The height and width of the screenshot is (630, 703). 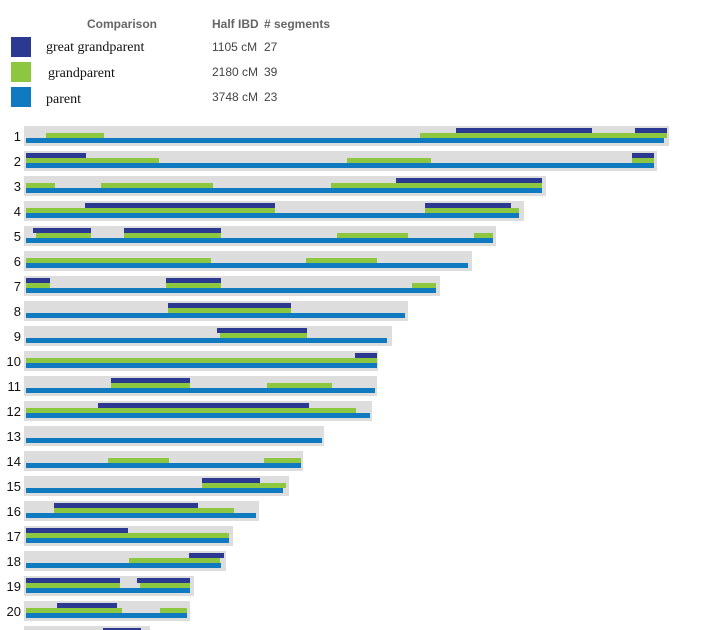 What do you see at coordinates (192, 361) in the screenshot?
I see `chromosome-row-10: 10` at bounding box center [192, 361].